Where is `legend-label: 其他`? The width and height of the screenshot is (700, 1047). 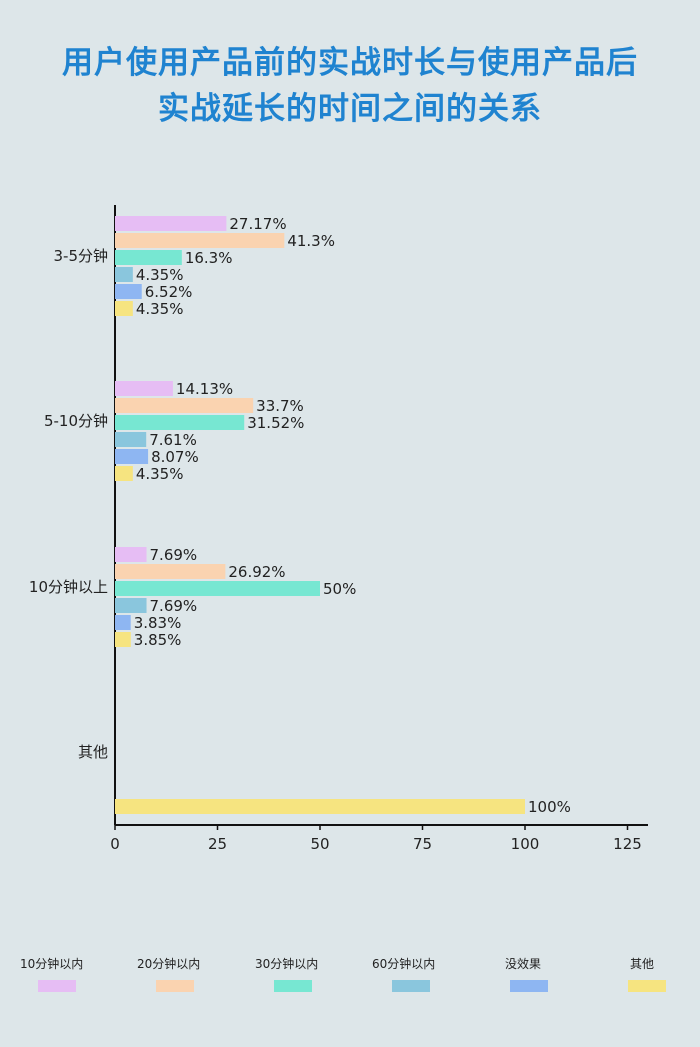
legend-label: 其他 is located at coordinates (642, 964).